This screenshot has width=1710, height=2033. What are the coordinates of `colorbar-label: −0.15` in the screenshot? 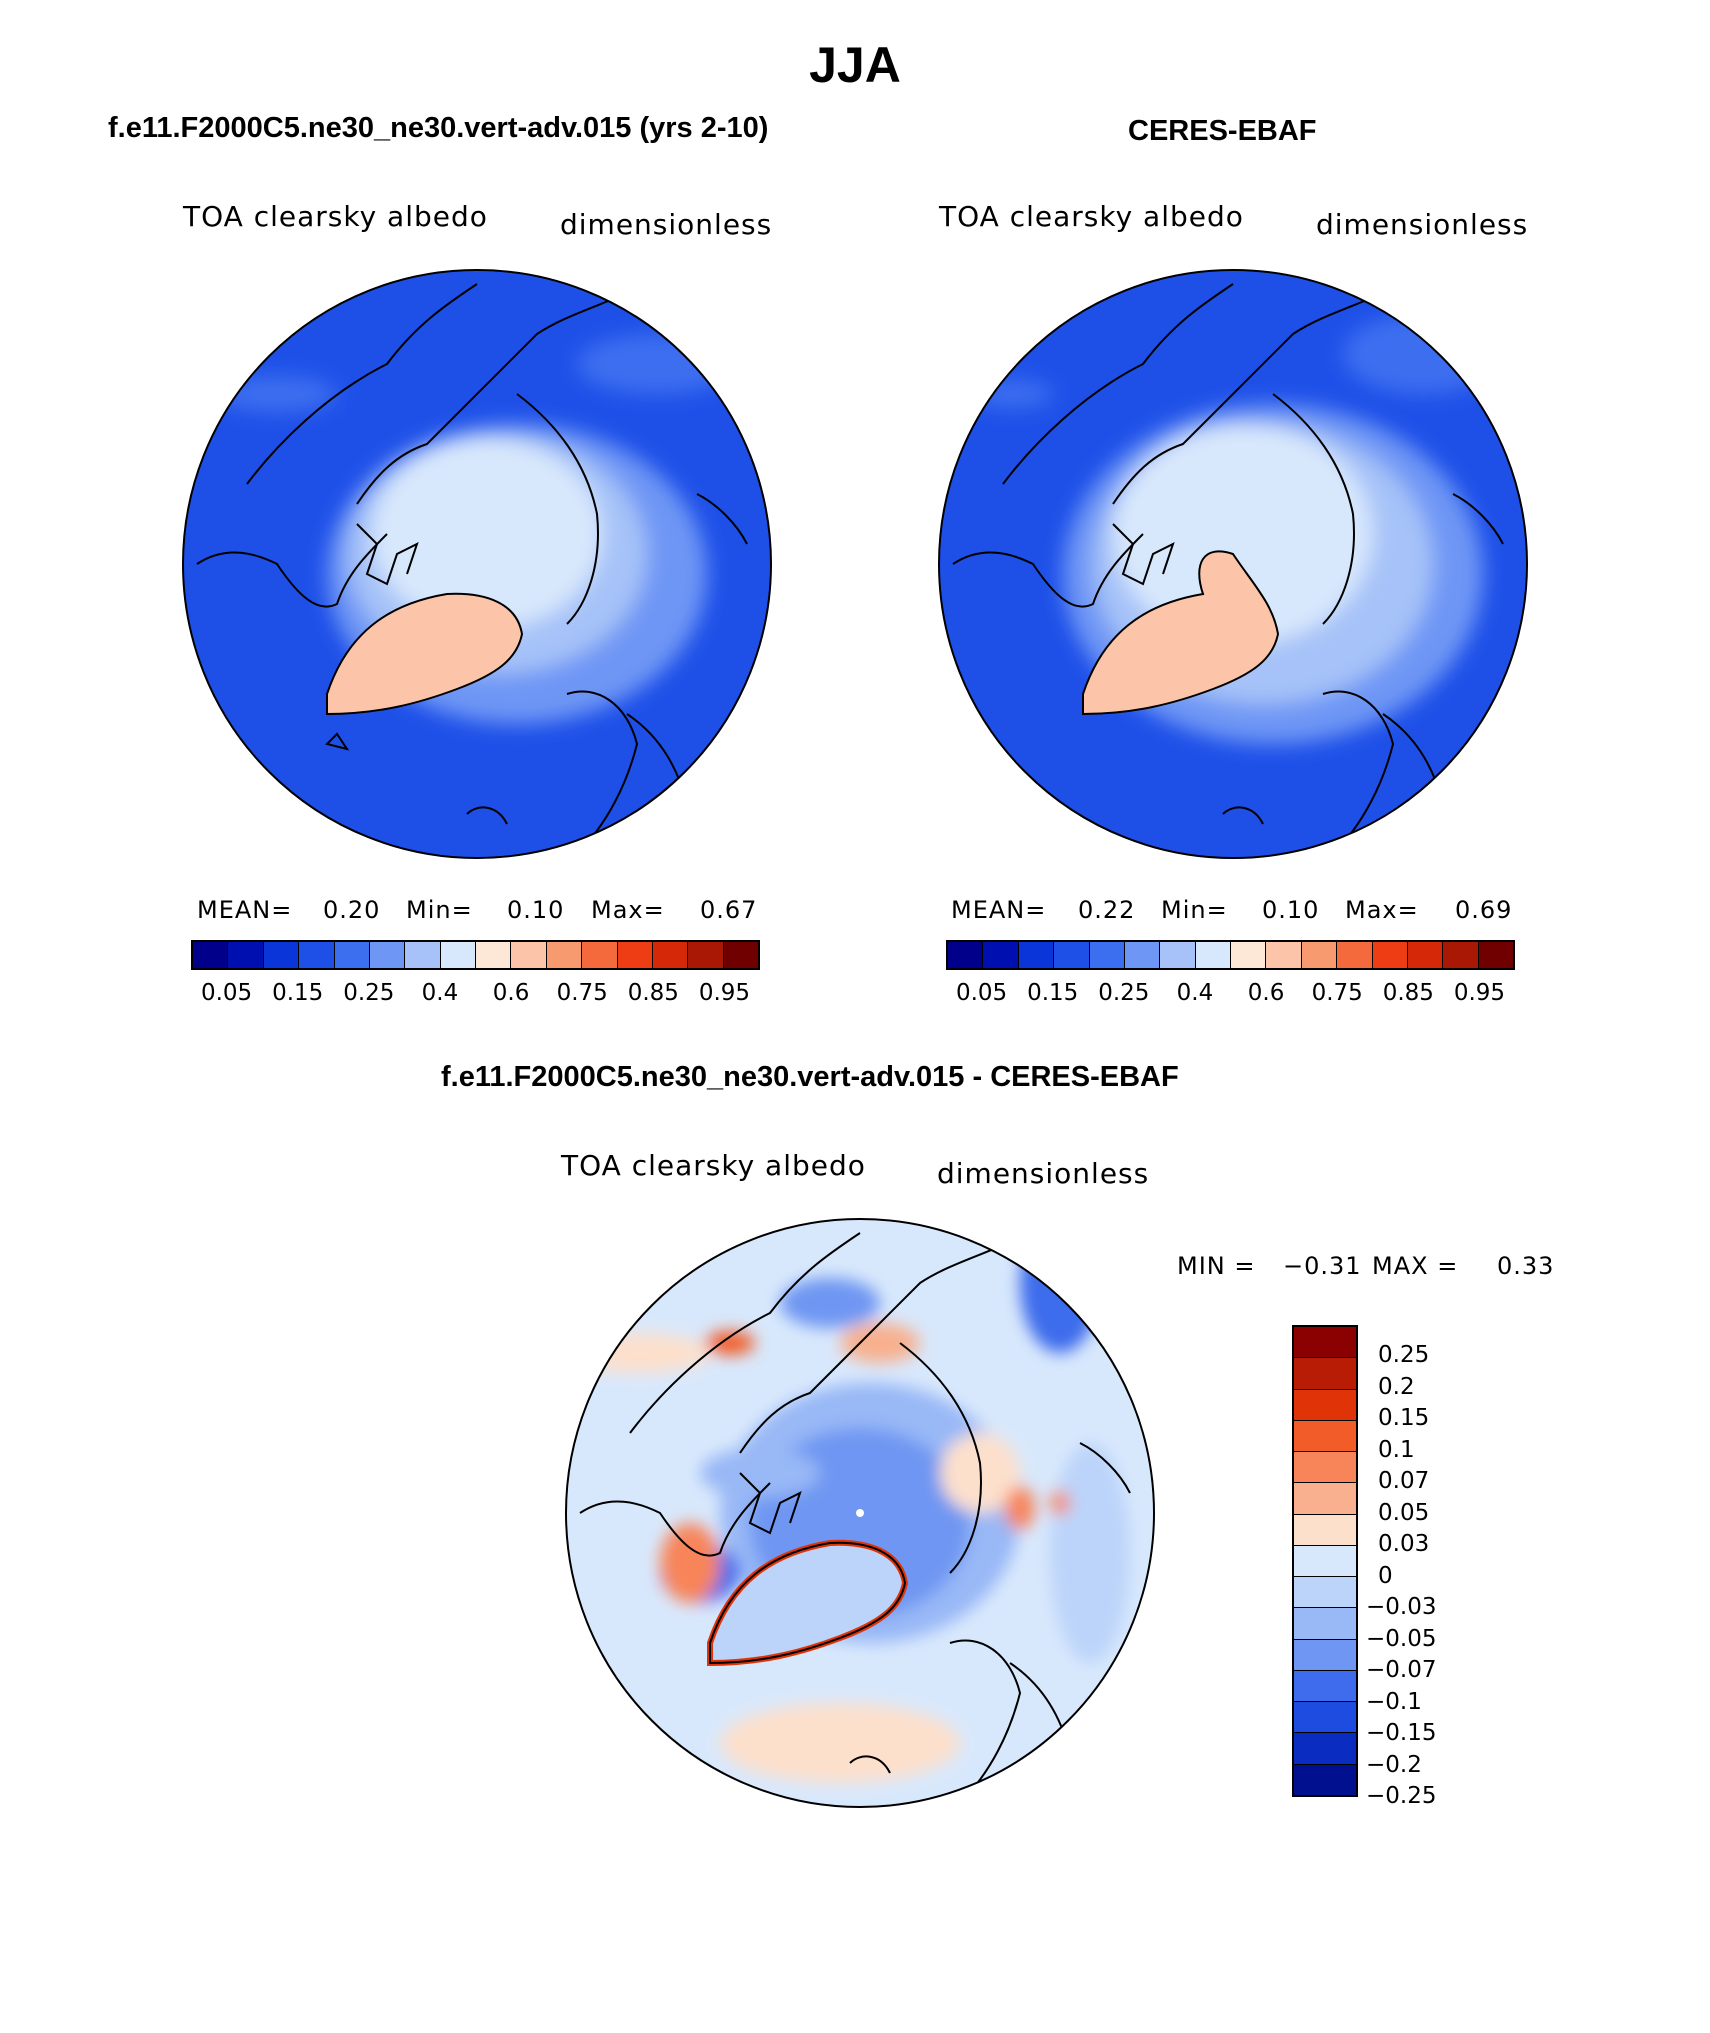 It's located at (1401, 1733).